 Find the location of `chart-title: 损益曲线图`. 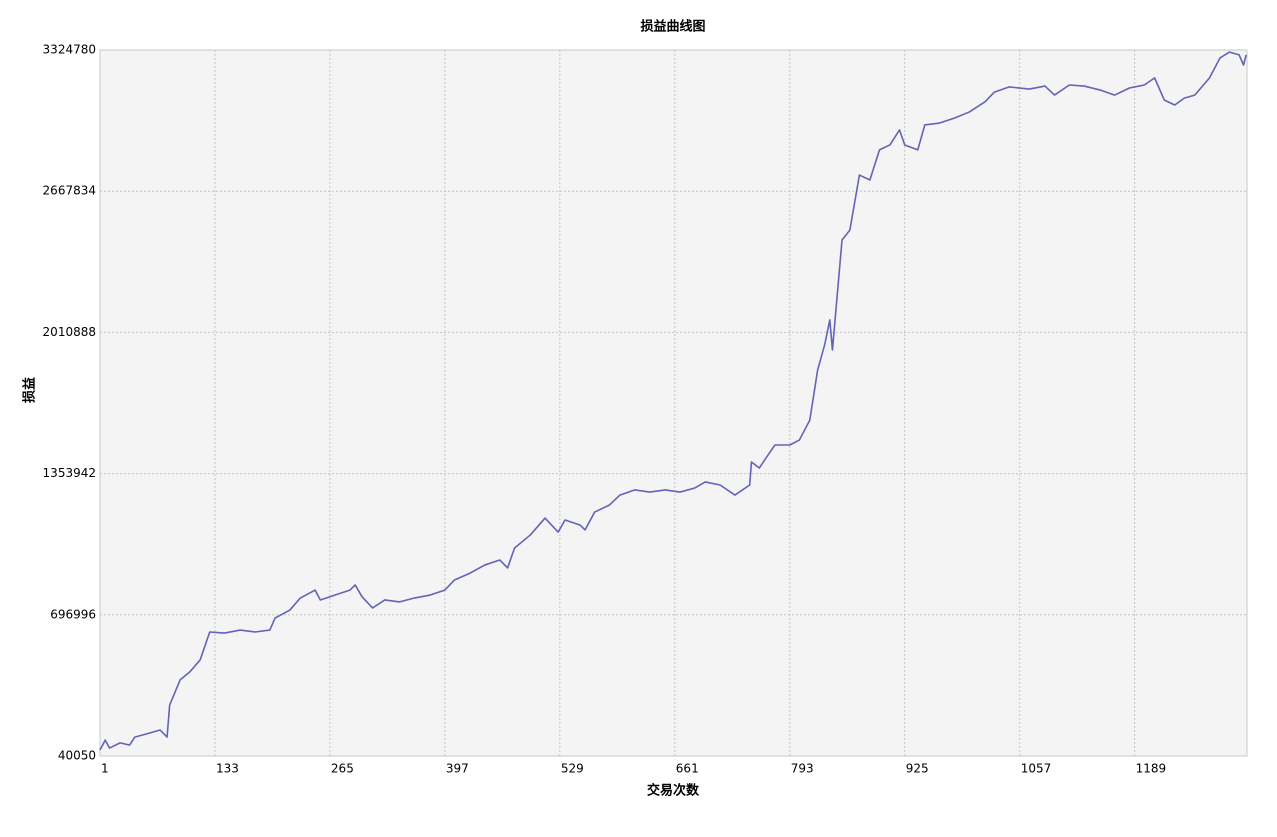

chart-title: 损益曲线图 is located at coordinates (672, 27).